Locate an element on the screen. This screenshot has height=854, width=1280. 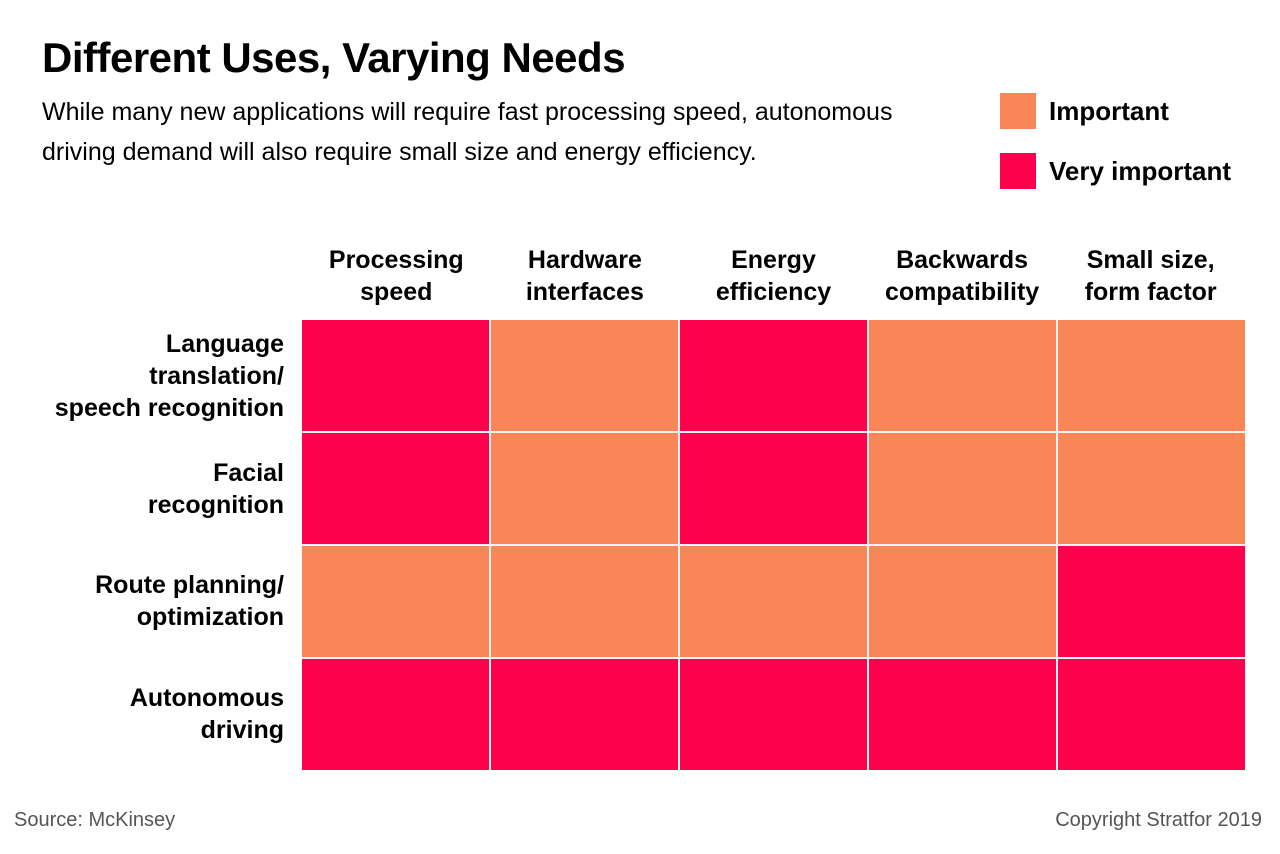
column-header-backwards-compatibility: Backwards compatibility is located at coordinates (962, 276).